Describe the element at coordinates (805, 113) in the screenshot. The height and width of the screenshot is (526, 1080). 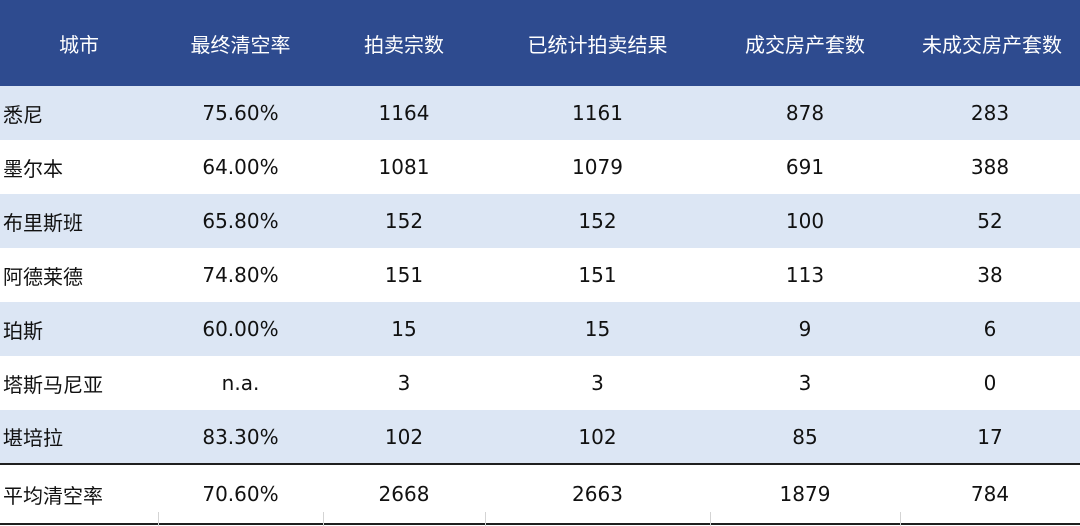
I see `cell-sold: 878` at that location.